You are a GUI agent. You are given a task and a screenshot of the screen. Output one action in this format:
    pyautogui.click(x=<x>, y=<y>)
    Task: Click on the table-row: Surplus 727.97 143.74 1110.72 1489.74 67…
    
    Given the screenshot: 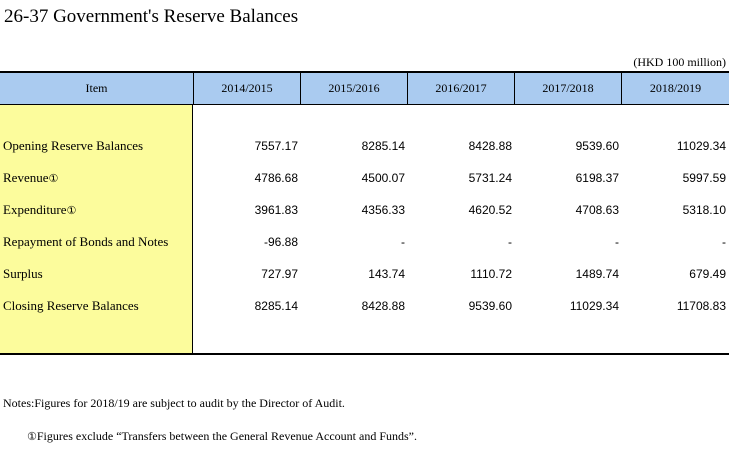 What is the action you would take?
    pyautogui.click(x=364, y=274)
    